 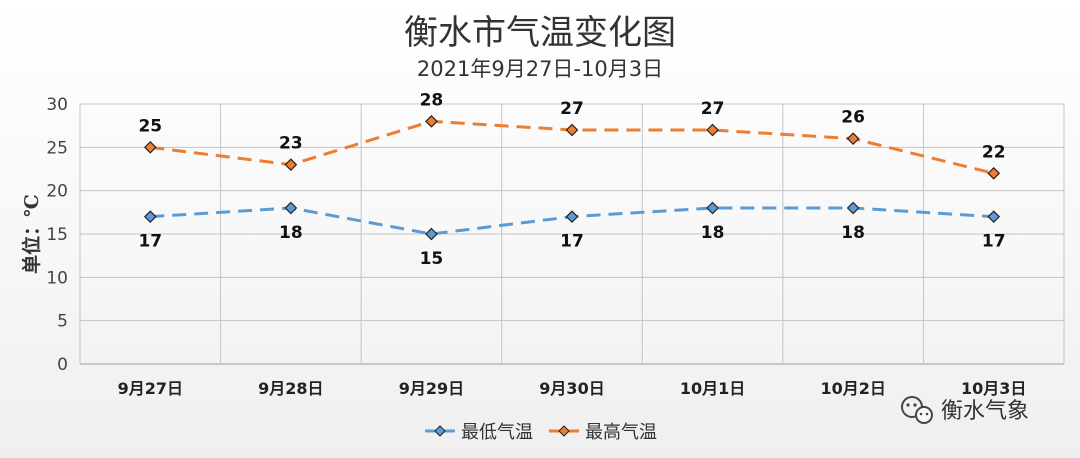 What do you see at coordinates (985, 411) in the screenshot?
I see `watermark-text: 衡水气象` at bounding box center [985, 411].